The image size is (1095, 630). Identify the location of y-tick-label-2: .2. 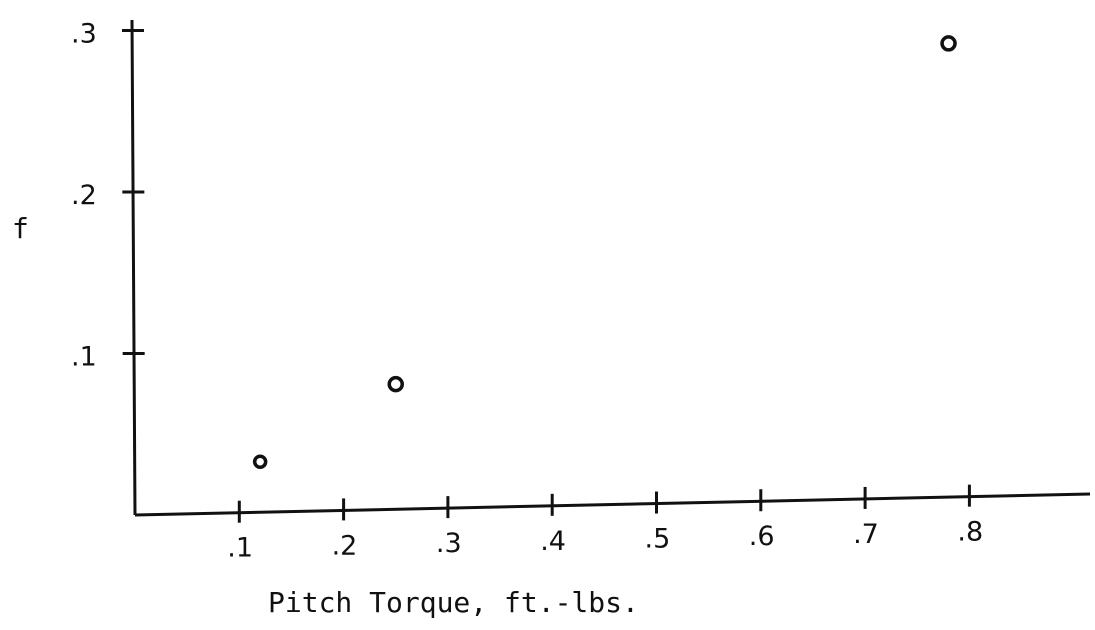
(84, 195).